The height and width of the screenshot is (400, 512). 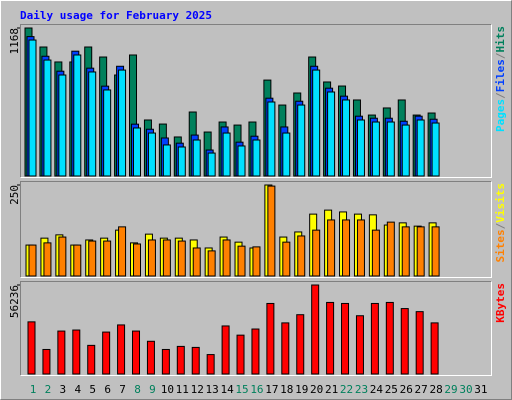 What do you see at coordinates (361, 389) in the screenshot?
I see `x-tick-label: 23` at bounding box center [361, 389].